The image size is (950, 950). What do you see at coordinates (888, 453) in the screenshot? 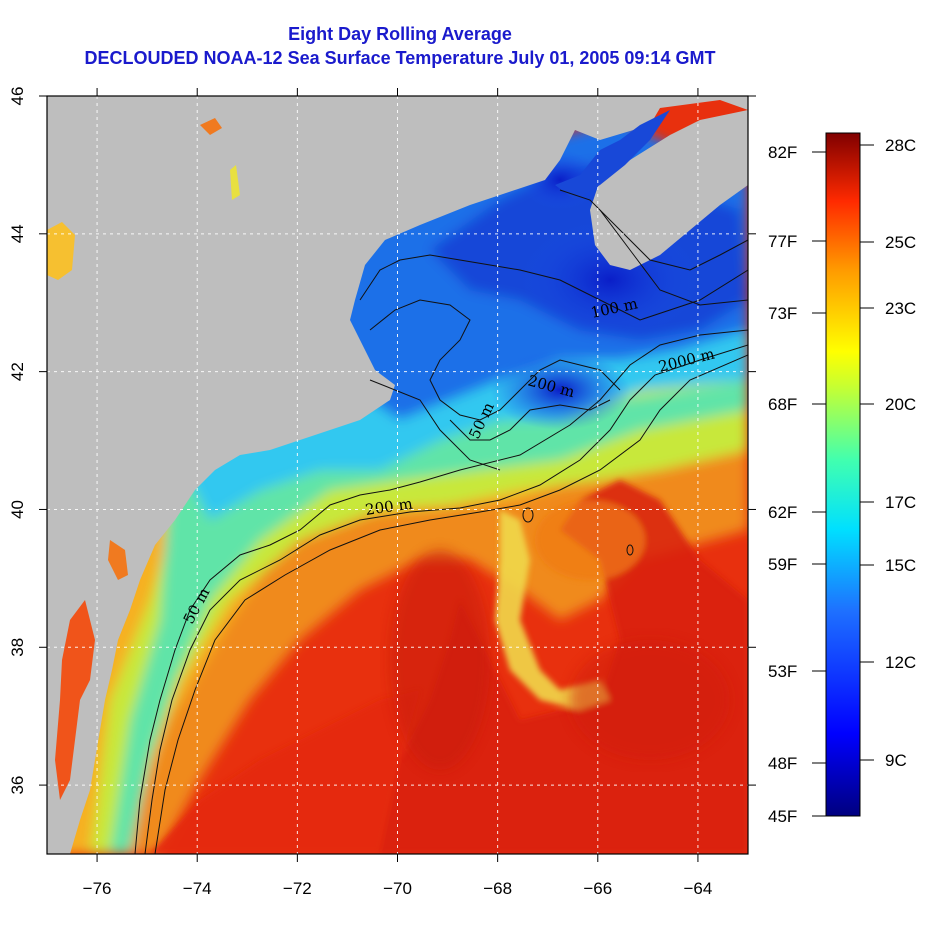
I see `celsius-scale: 28C 25C 23C 20C 17C 15C 12C 9C` at bounding box center [888, 453].